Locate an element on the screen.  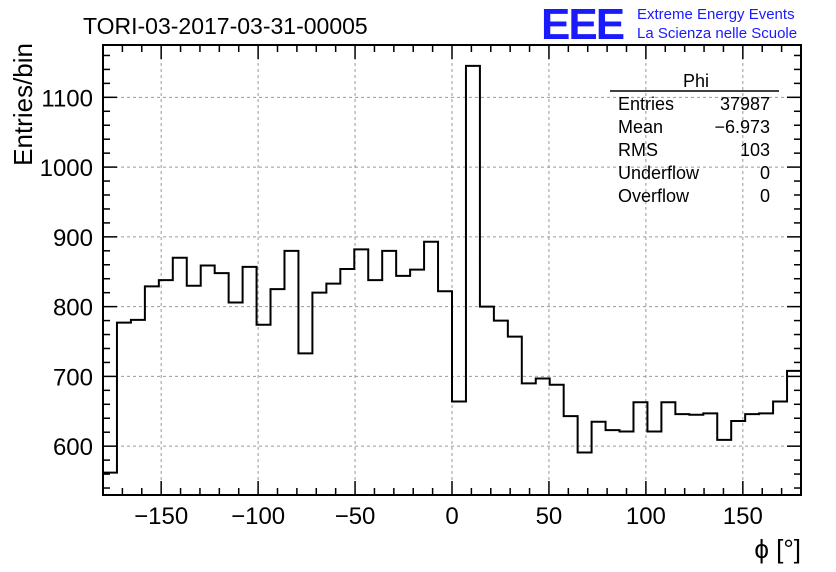
y-tick-label: 1000 is located at coordinates (66, 168).